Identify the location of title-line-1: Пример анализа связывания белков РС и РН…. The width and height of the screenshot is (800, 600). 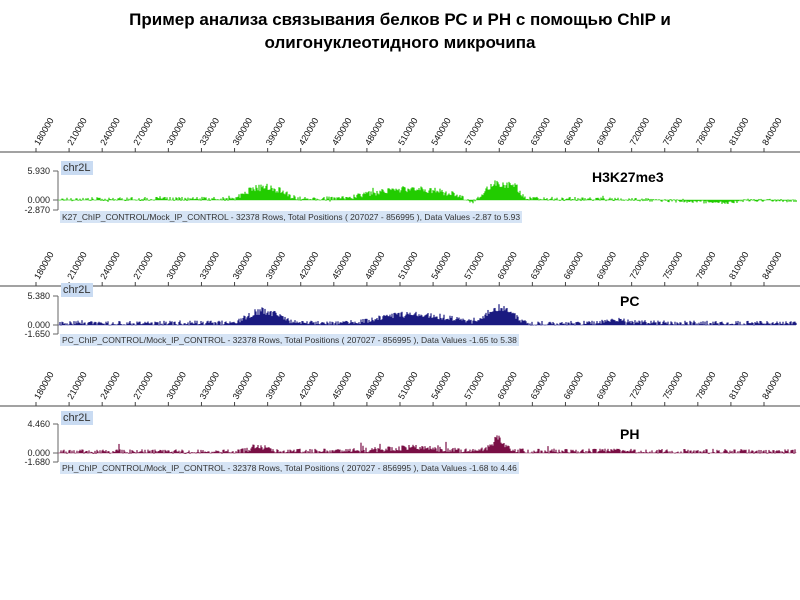
(400, 19).